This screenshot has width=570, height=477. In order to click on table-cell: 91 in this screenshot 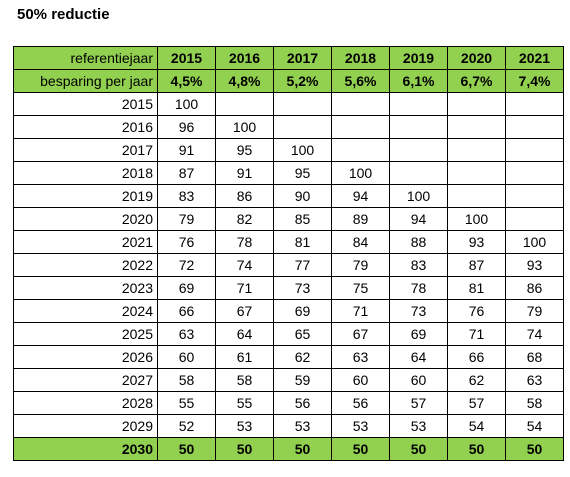, I will do `click(244, 173)`.